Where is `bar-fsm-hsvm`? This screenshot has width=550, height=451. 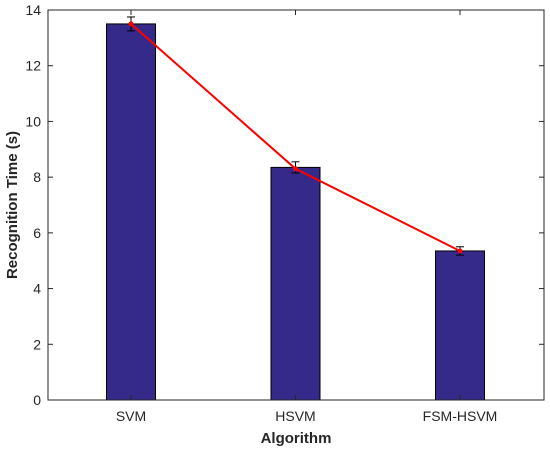
bar-fsm-hsvm is located at coordinates (460, 325).